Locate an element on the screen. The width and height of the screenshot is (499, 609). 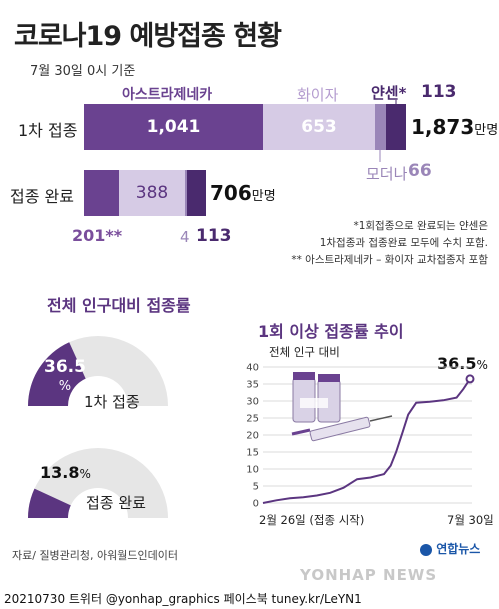
bar-segment-az-full is located at coordinates (101, 193).